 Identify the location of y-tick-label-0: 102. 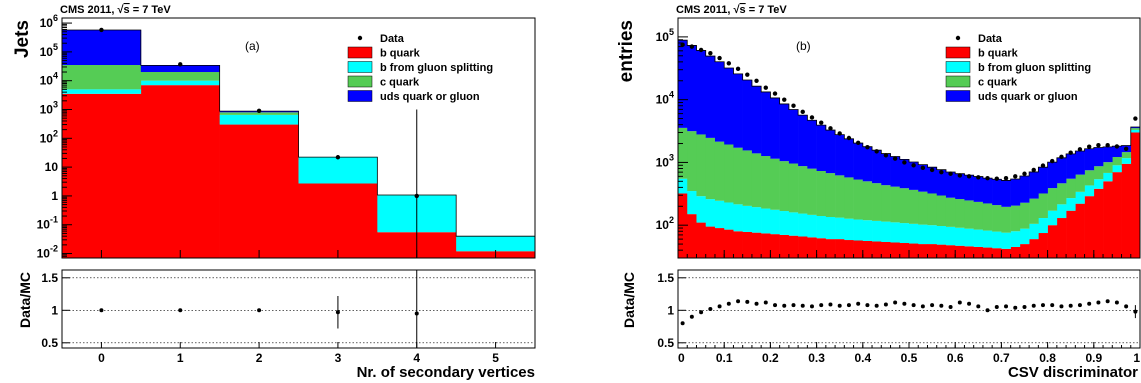
(665, 223).